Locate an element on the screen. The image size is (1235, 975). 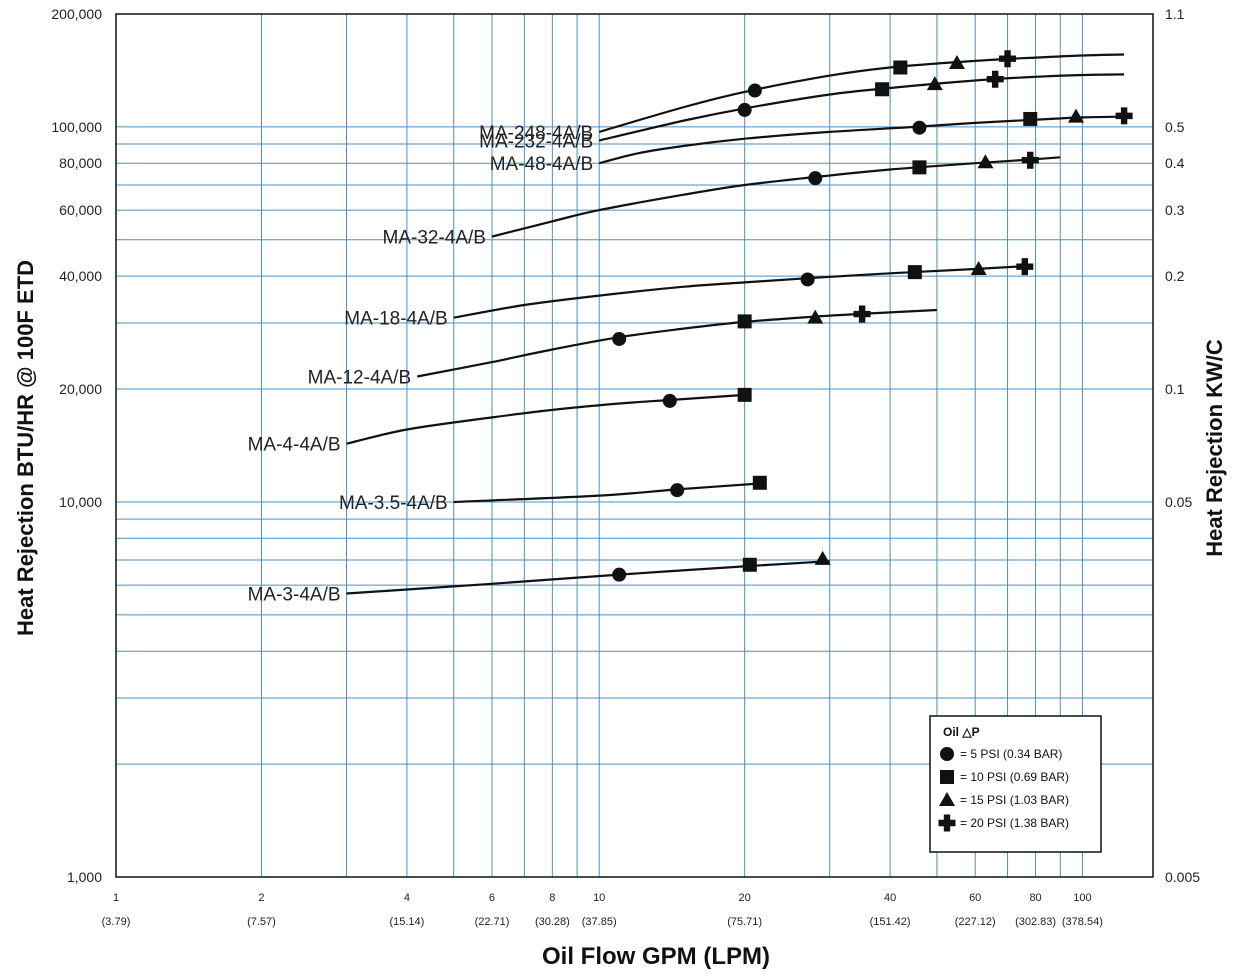
x-tick-label: 100 is located at coordinates (1082, 898).